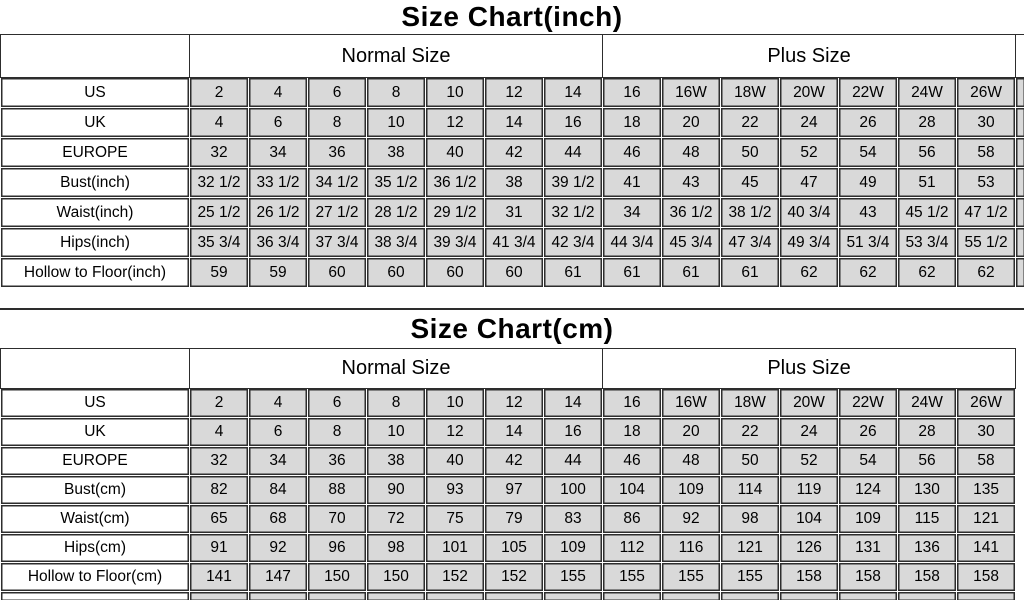  What do you see at coordinates (927, 432) in the screenshot?
I see `size-cell: 28` at bounding box center [927, 432].